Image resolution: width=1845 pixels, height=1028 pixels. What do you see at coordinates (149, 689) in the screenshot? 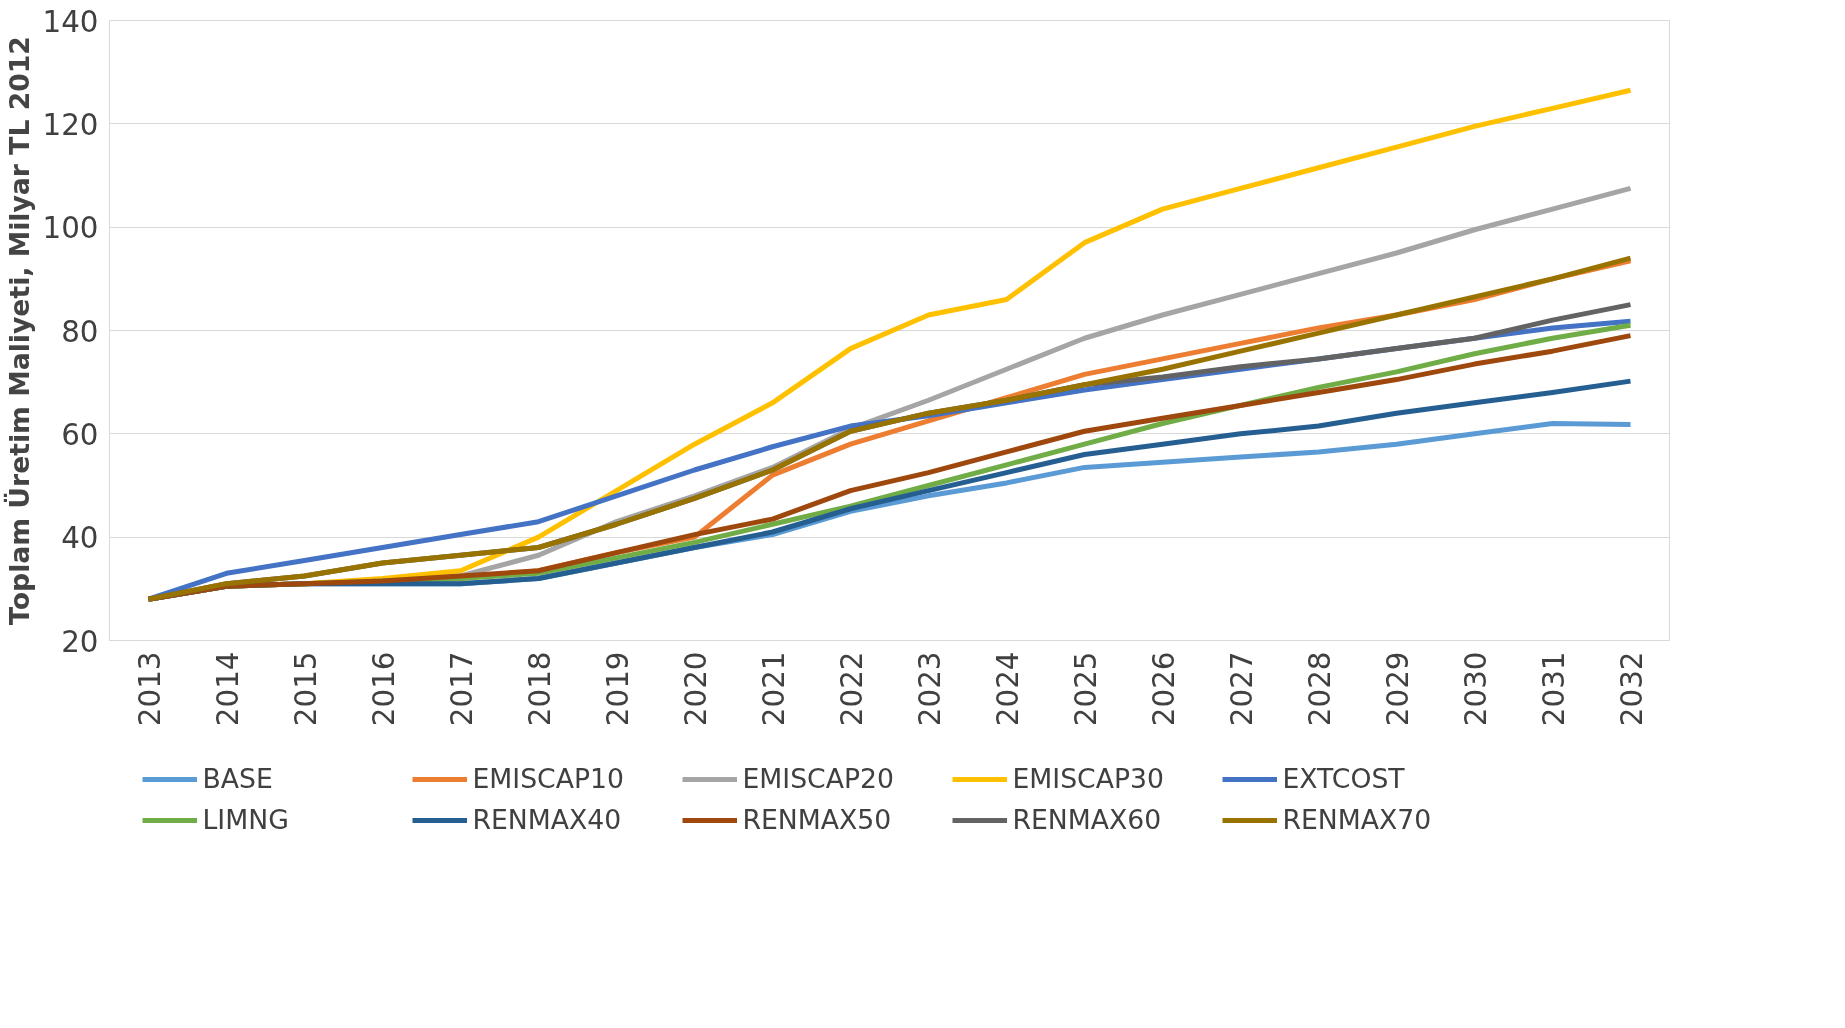
I see `x-tick-label: 2013` at bounding box center [149, 689].